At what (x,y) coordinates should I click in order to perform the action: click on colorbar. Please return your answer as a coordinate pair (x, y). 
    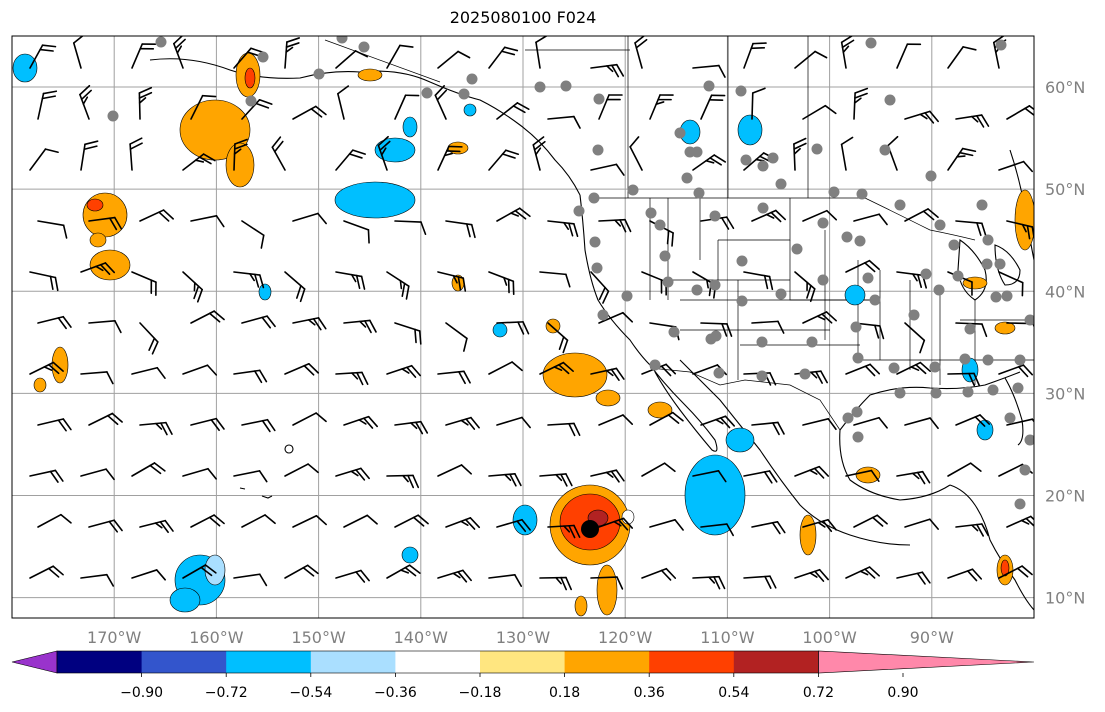
    Looking at the image, I should click on (523, 662).